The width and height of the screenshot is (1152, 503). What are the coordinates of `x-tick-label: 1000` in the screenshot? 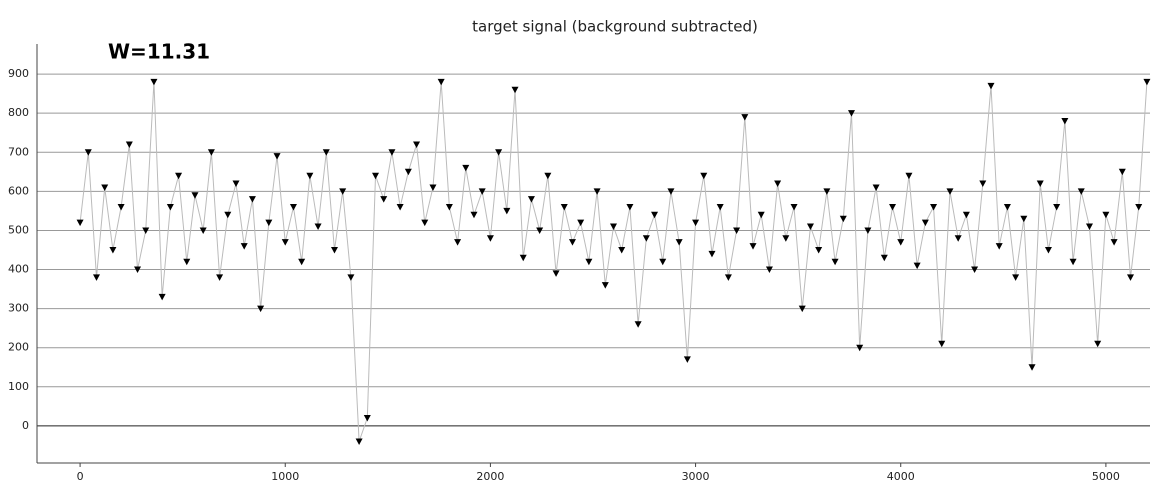 It's located at (285, 476).